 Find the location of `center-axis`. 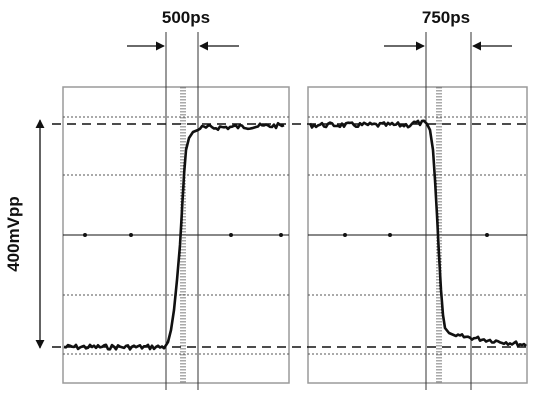

center-axis is located at coordinates (295, 235).